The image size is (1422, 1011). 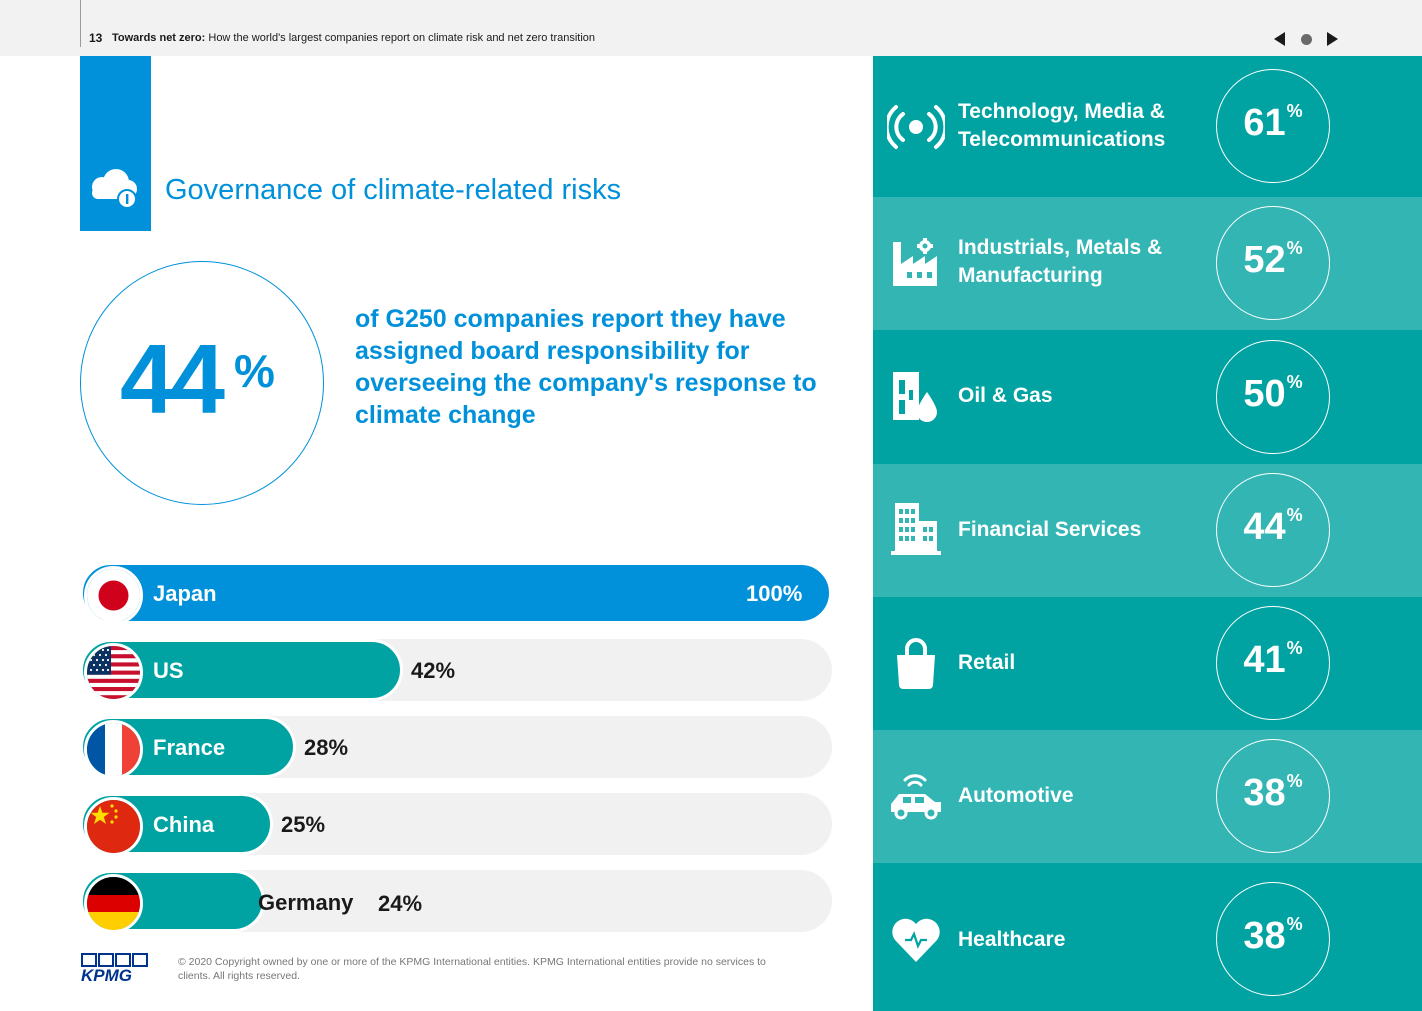 What do you see at coordinates (303, 824) in the screenshot?
I see `country-value-china: 25%` at bounding box center [303, 824].